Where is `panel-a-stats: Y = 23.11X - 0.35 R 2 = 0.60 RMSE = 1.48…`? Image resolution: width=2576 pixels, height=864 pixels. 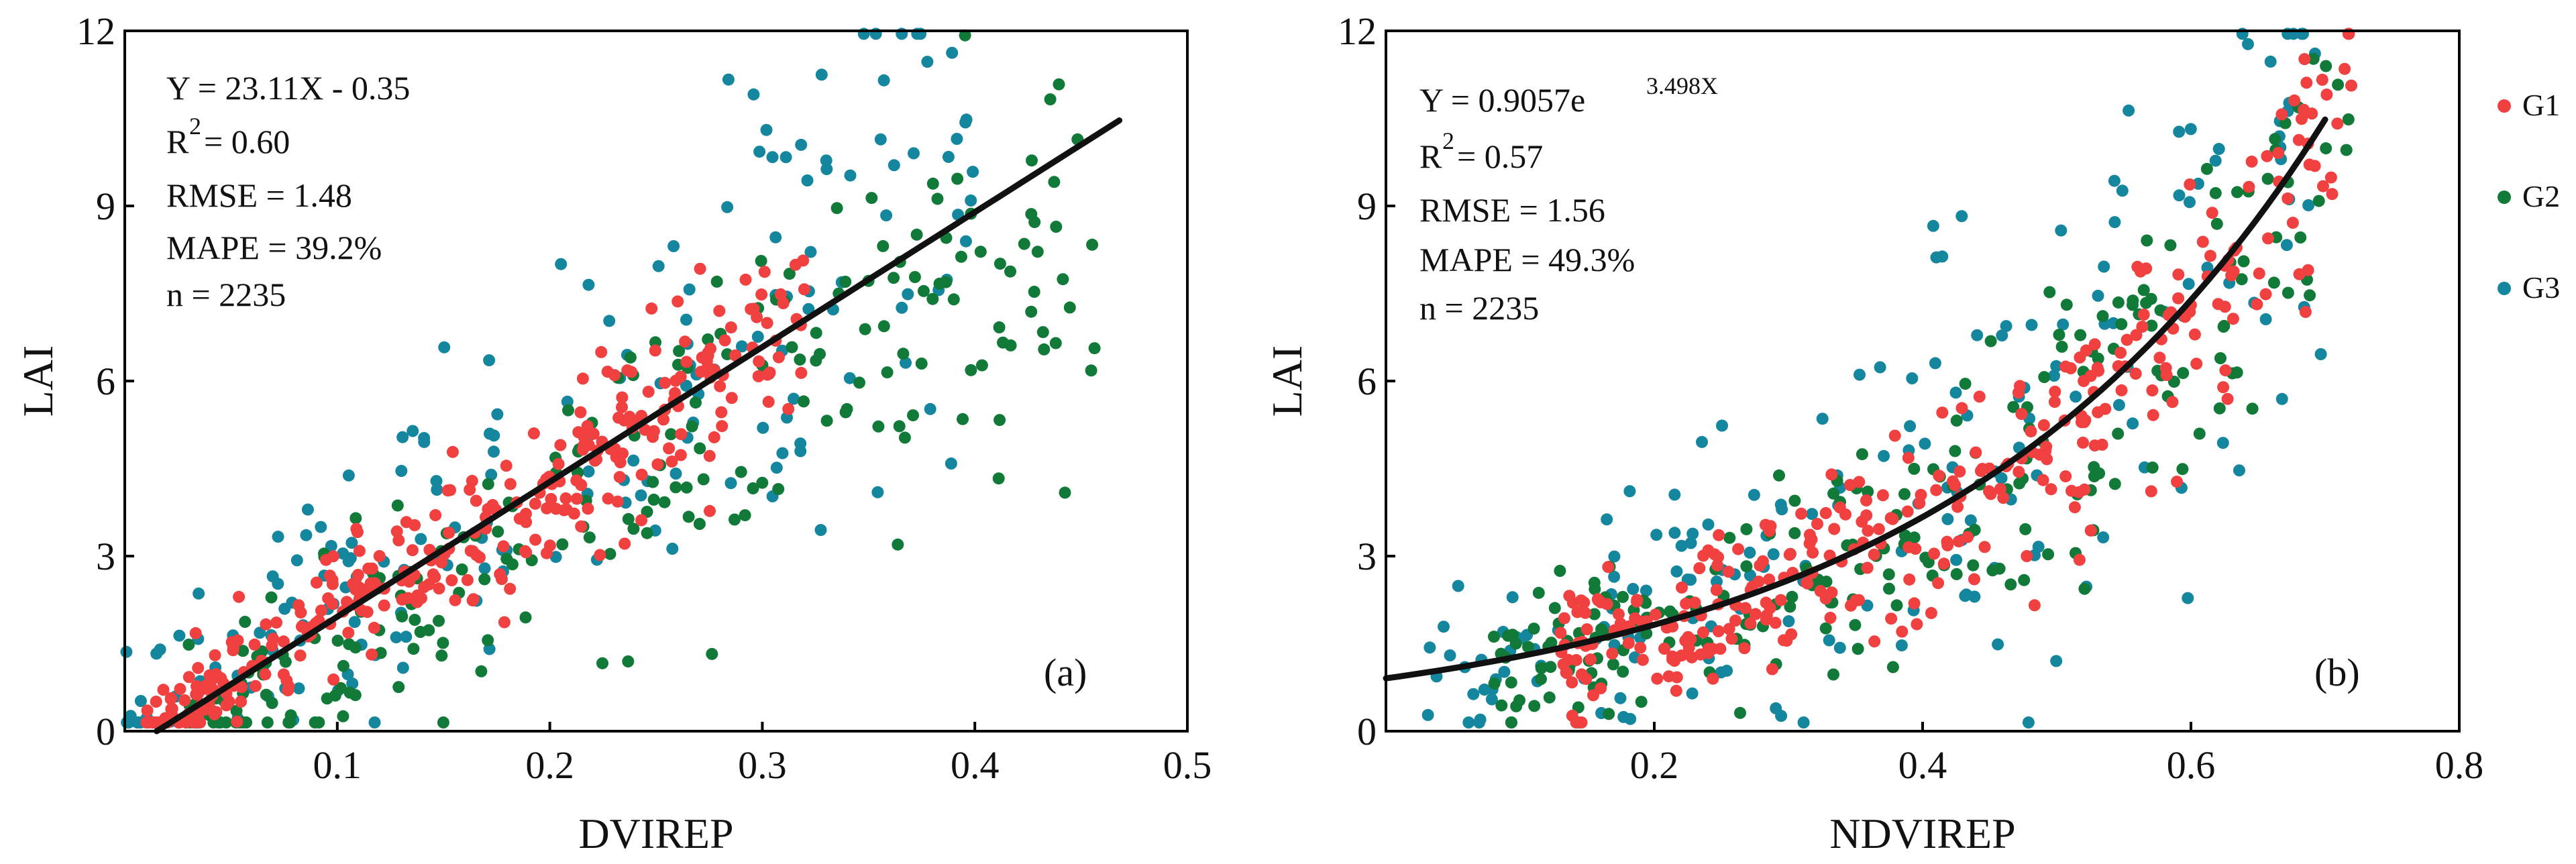 panel-a-stats: Y = 23.11X - 0.35 R 2 = 0.60 RMSE = 1.48… is located at coordinates (288, 191).